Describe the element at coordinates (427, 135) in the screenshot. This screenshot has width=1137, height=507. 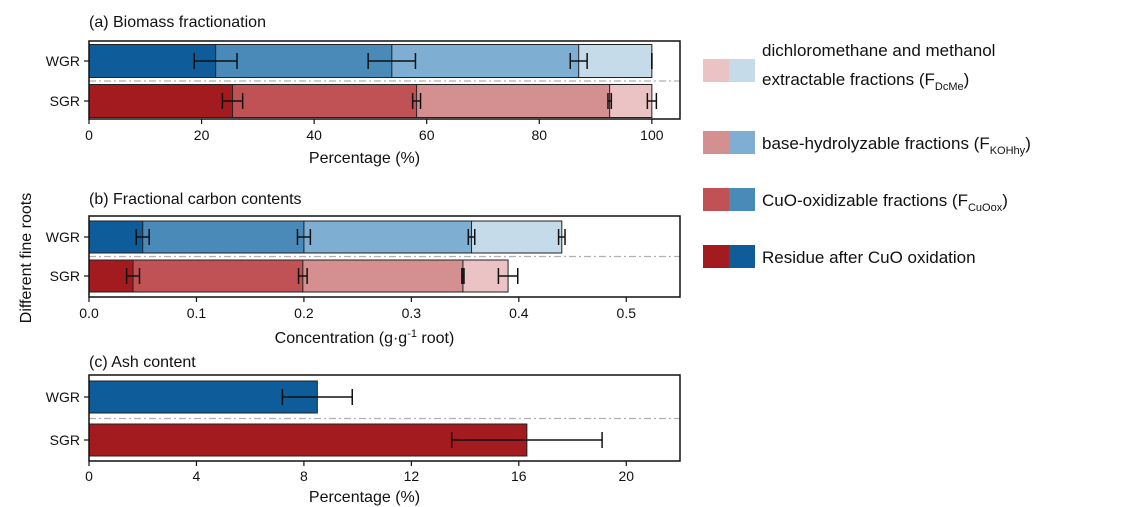
I see `x-tick-label: 60` at that location.